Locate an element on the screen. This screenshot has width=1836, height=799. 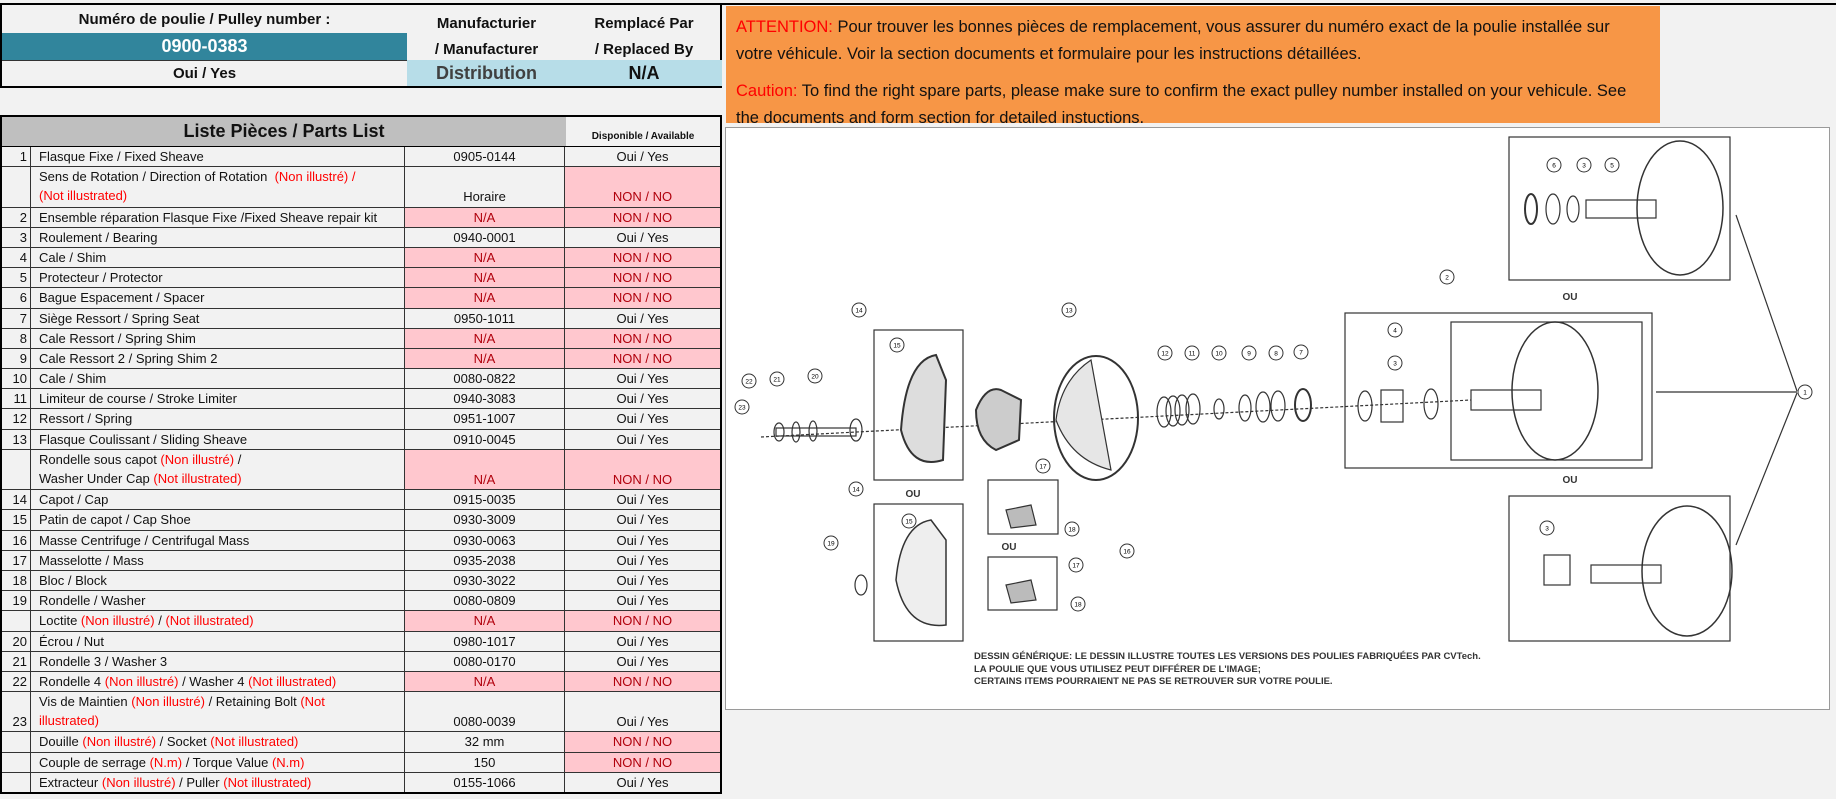
not-illustrated-note: (Non illustré) is located at coordinates (141, 681).